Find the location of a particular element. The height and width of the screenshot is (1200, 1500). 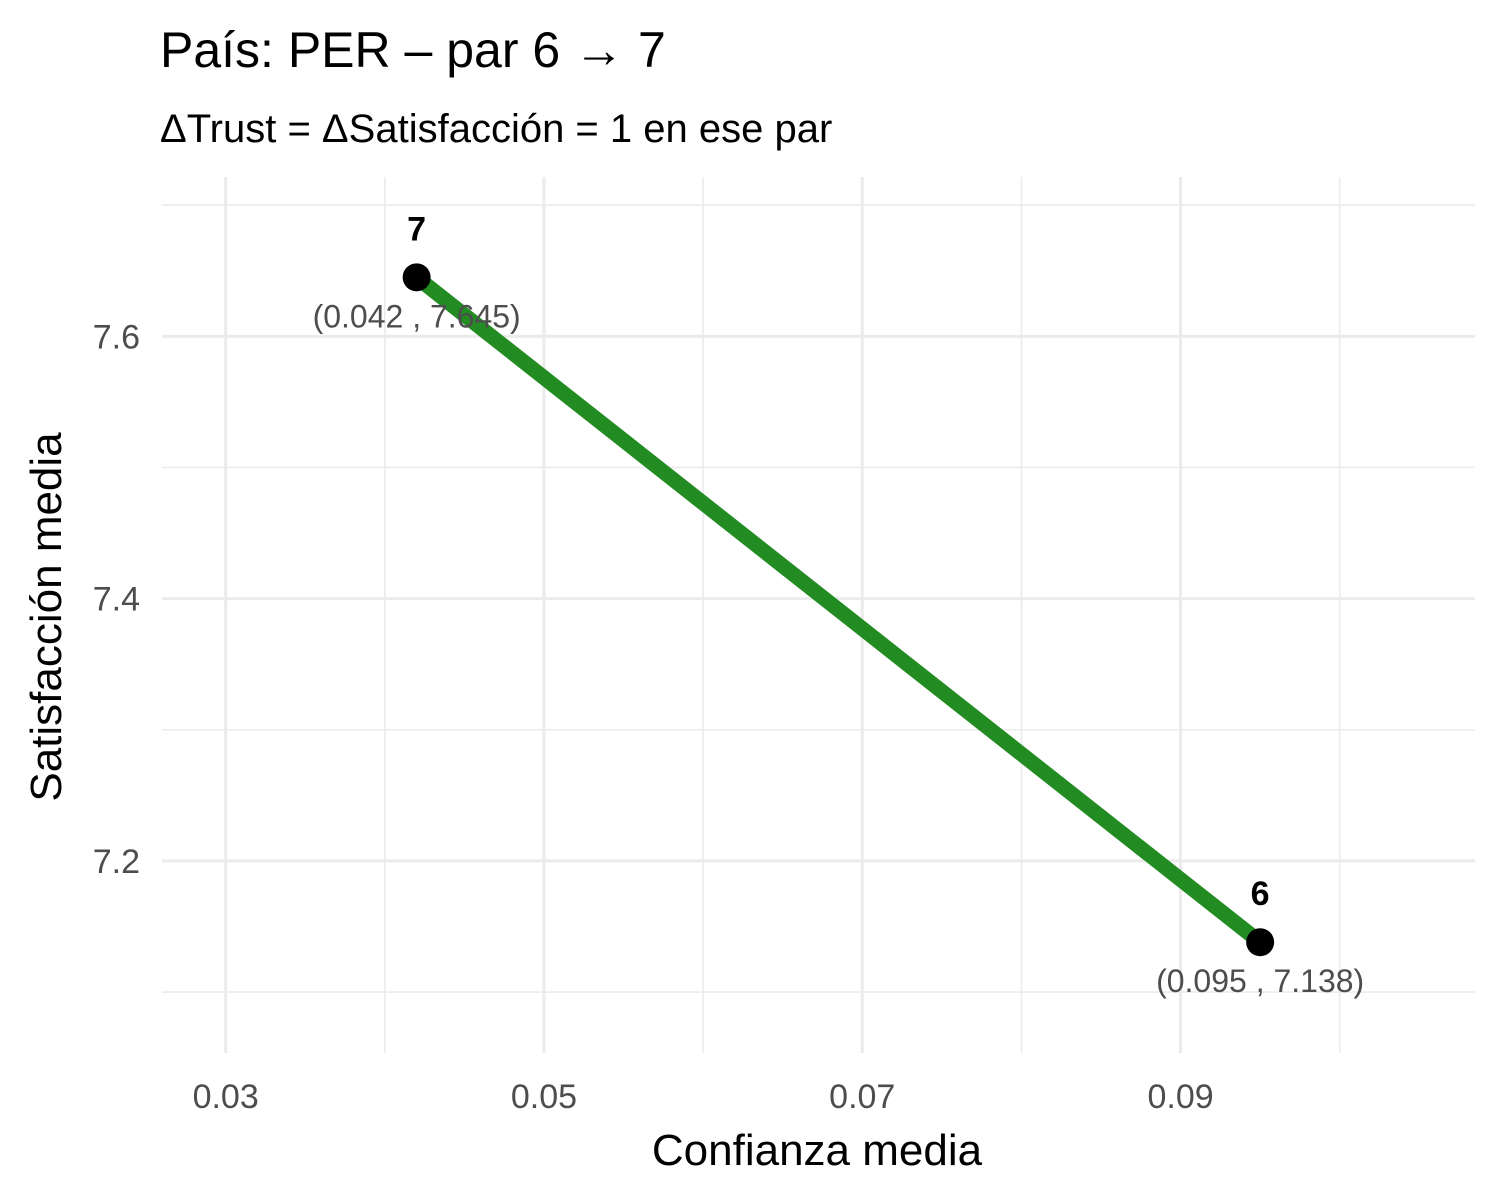

x-tick-label: 0.09 is located at coordinates (1180, 1097).